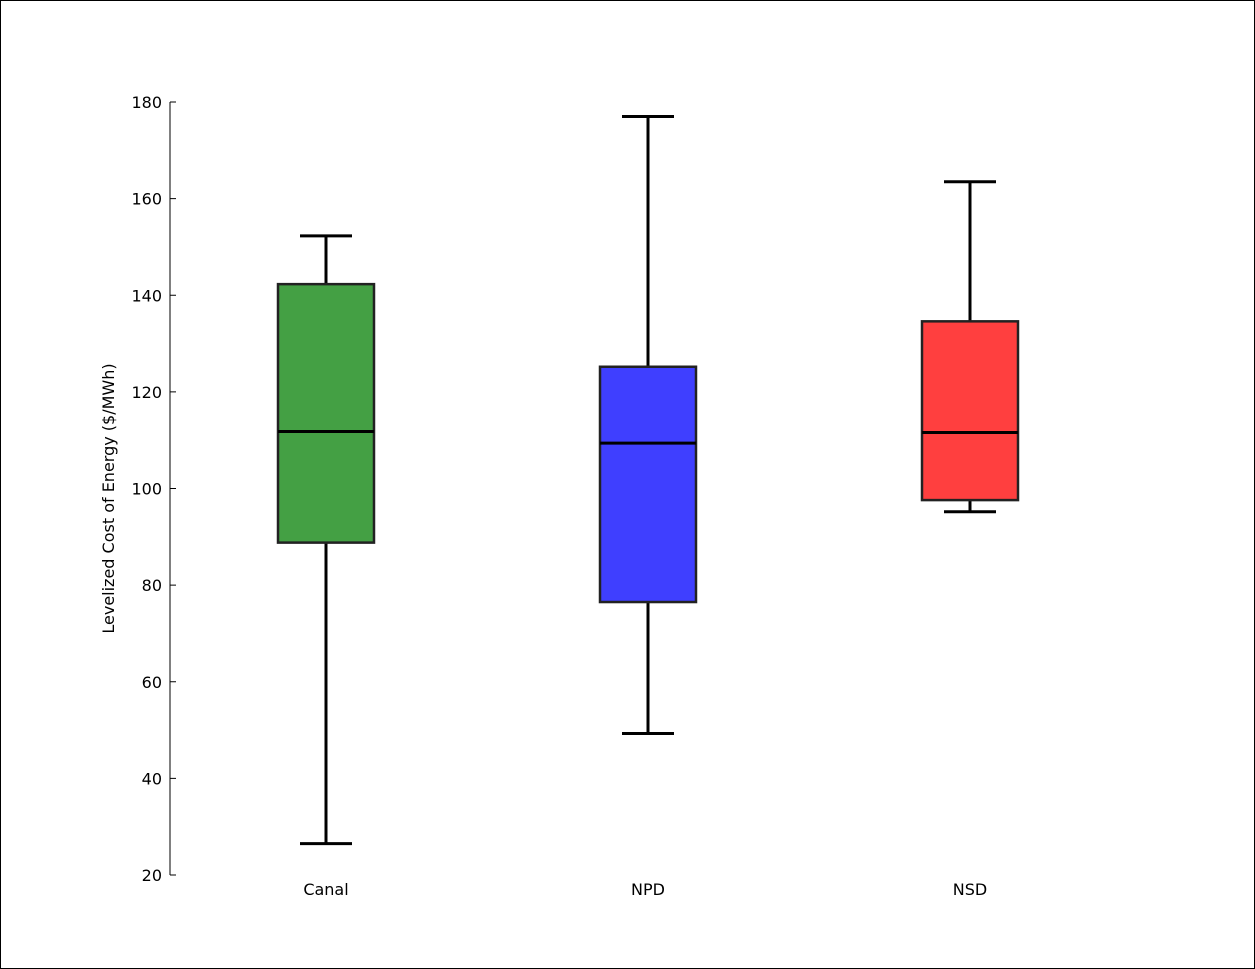 The width and height of the screenshot is (1255, 969). I want to click on y-axis: 20 40 60 80 100 120 140 160 180, so click(153, 489).